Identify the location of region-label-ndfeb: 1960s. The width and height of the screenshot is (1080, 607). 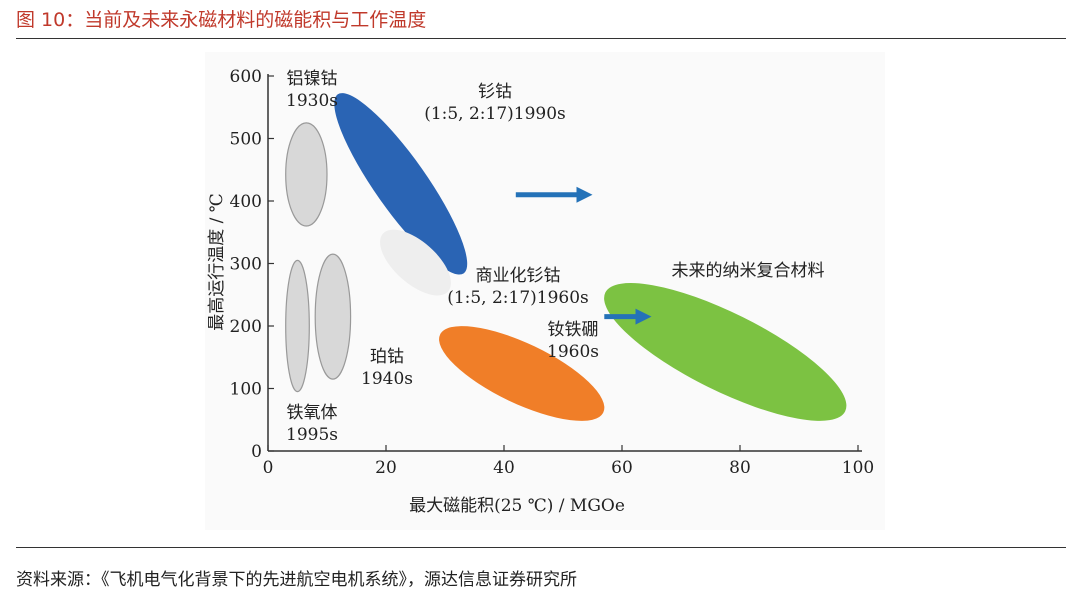
(573, 352).